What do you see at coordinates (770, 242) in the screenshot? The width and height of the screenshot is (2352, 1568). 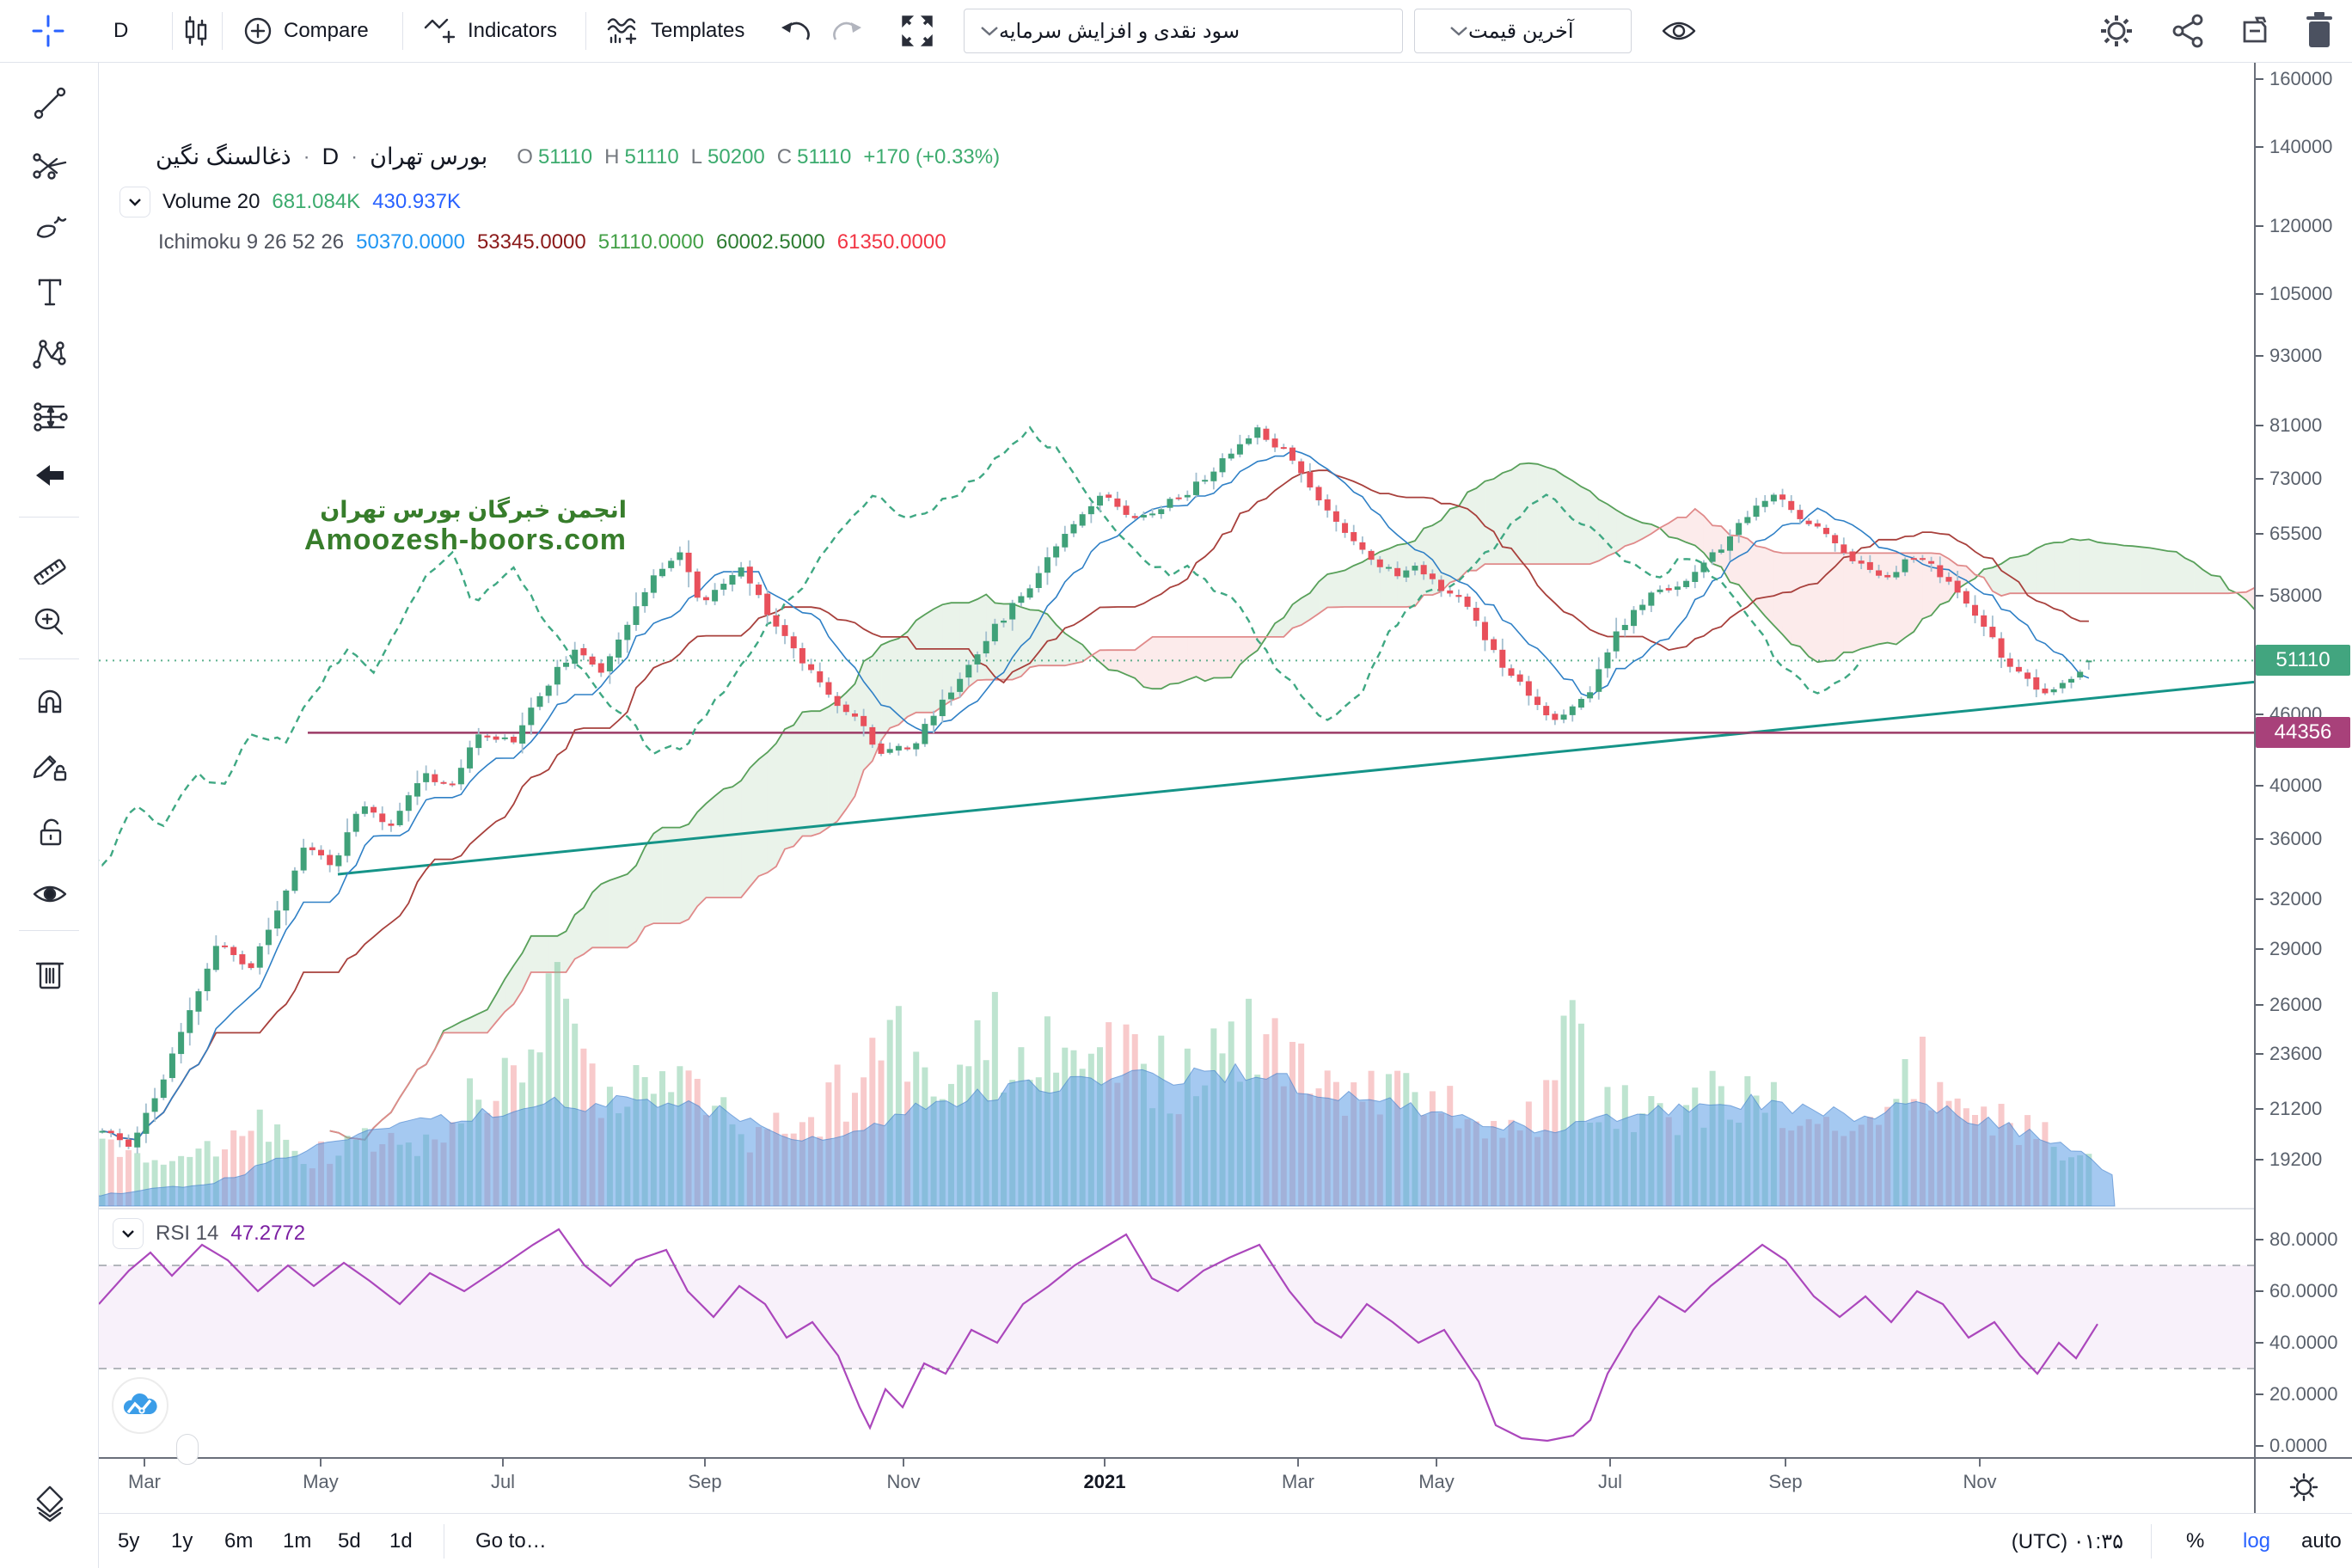 I see `ichimoku-senkou-b-value: 60002.5000` at bounding box center [770, 242].